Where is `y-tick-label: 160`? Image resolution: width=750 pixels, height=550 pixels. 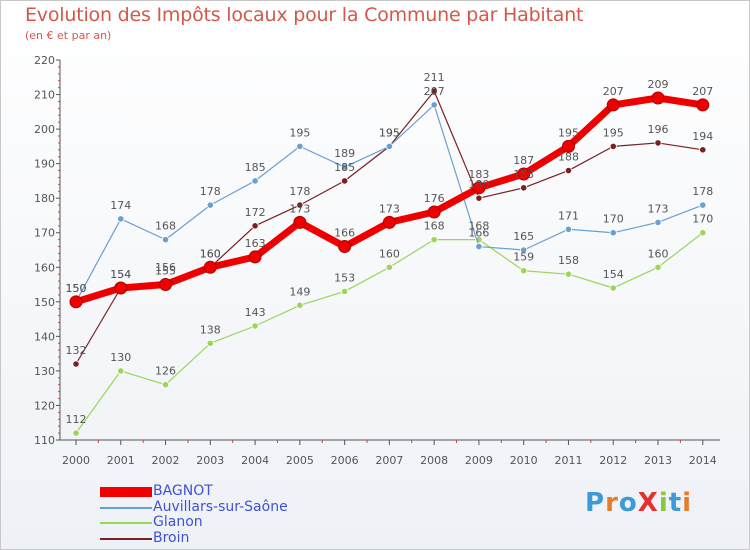
y-tick-label: 160 is located at coordinates (44, 267).